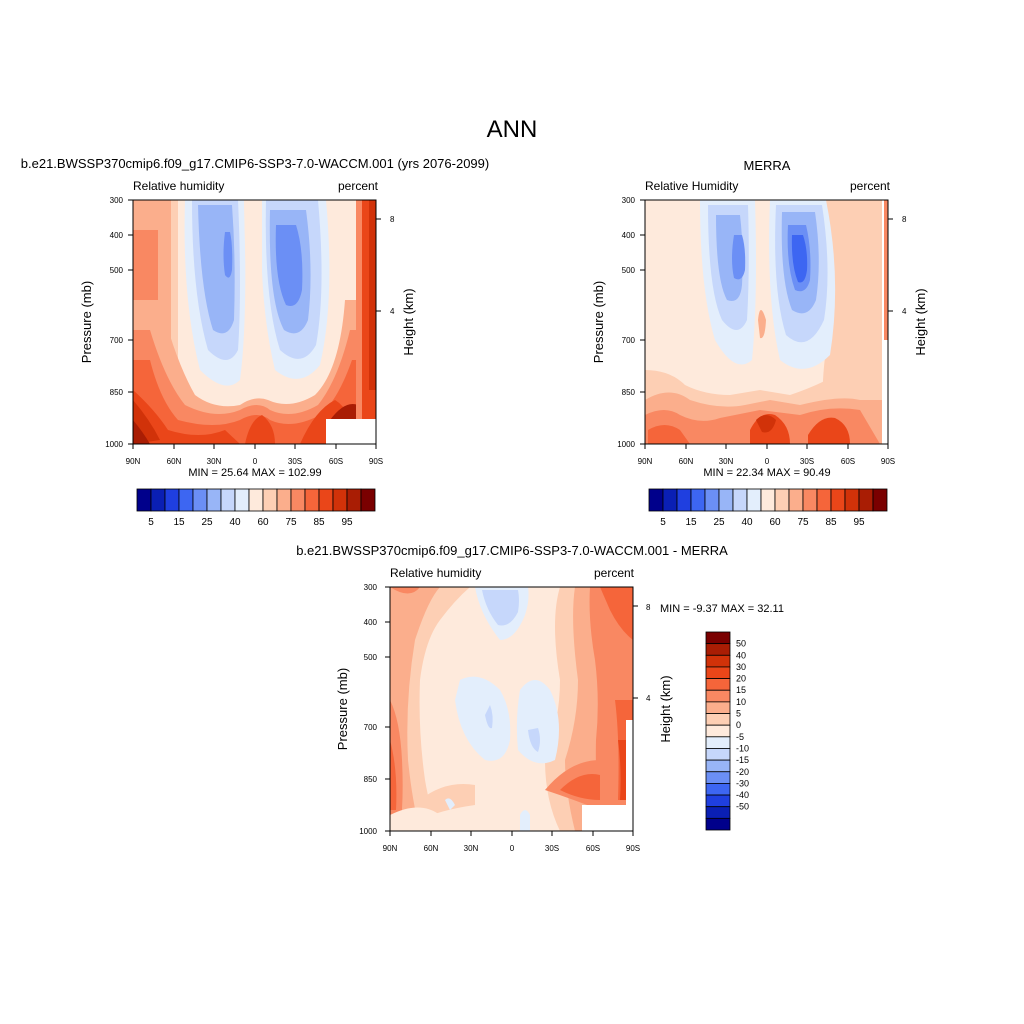 The width and height of the screenshot is (1024, 1024). I want to click on y-axis-label: Pressure (mb), so click(342, 709).